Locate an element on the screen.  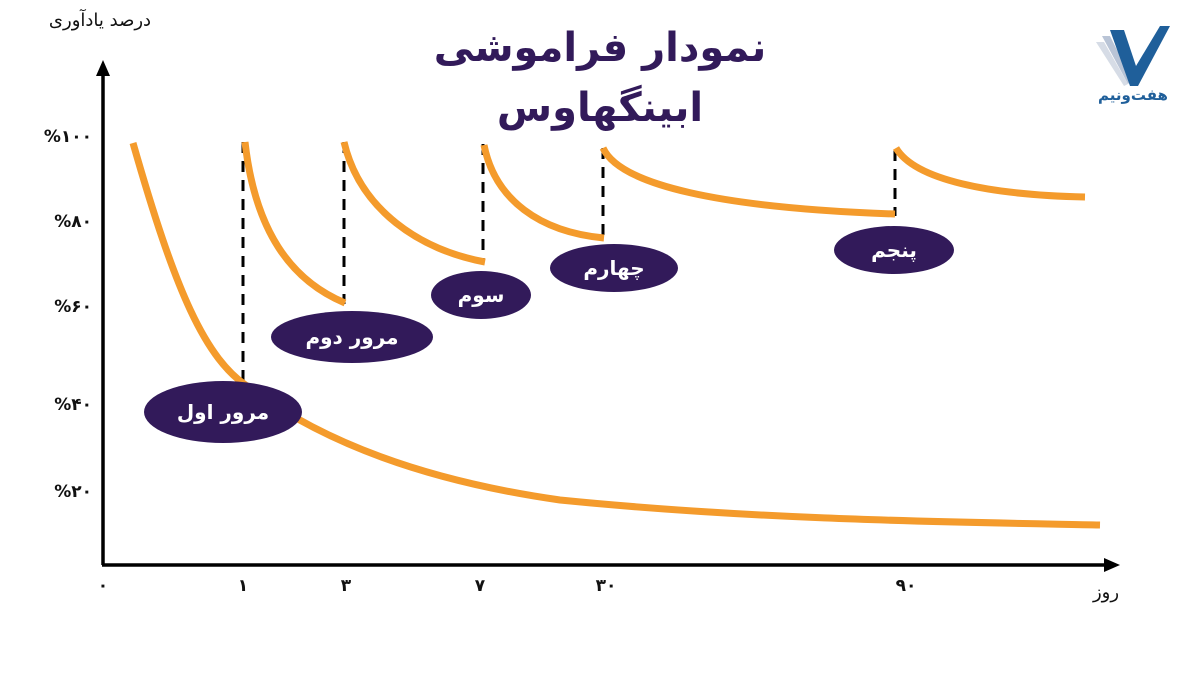
x-axis-arrow-icon is located at coordinates (1112, 565).